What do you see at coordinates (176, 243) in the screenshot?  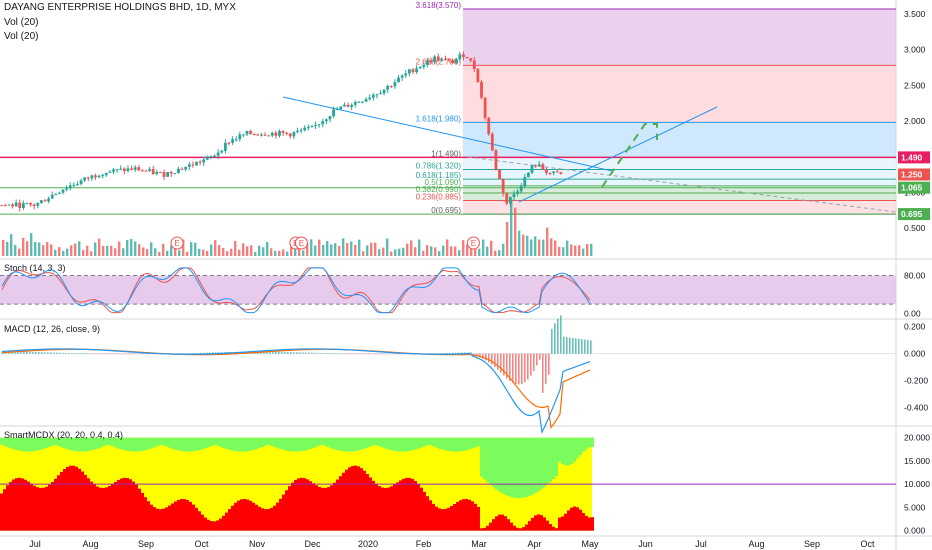 I see `earnings-label: E` at bounding box center [176, 243].